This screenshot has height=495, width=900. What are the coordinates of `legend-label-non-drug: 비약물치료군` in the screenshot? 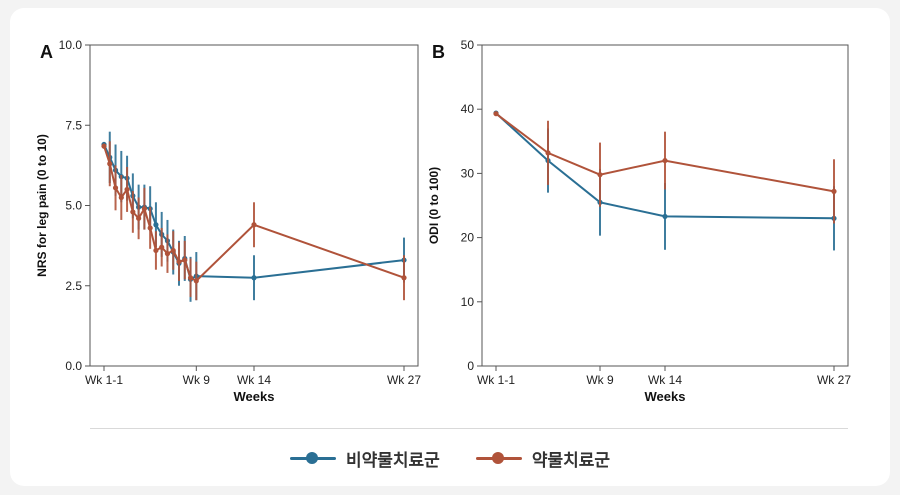 It's located at (392, 460).